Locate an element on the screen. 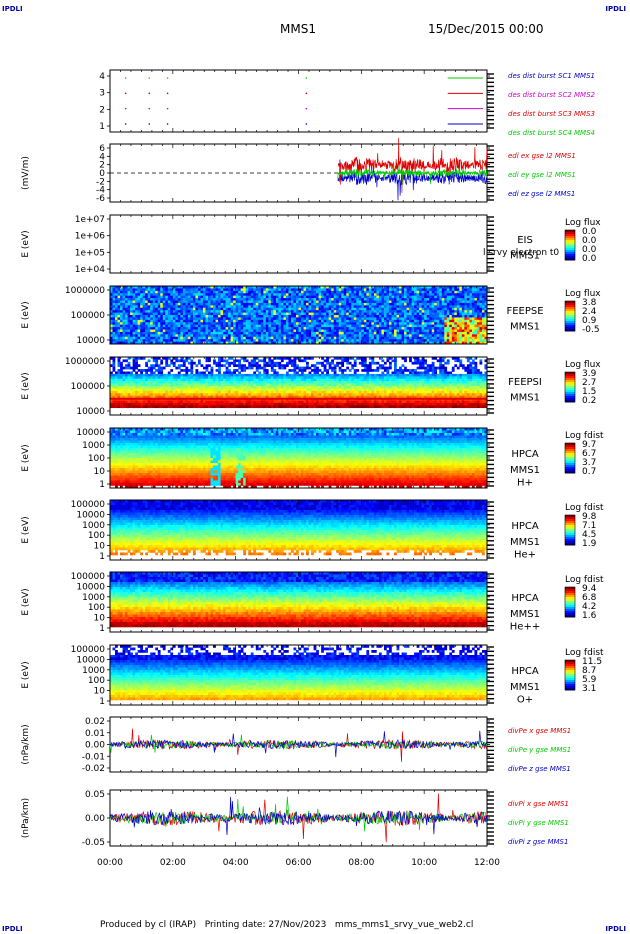  plot-title: MMS1 is located at coordinates (298, 29).